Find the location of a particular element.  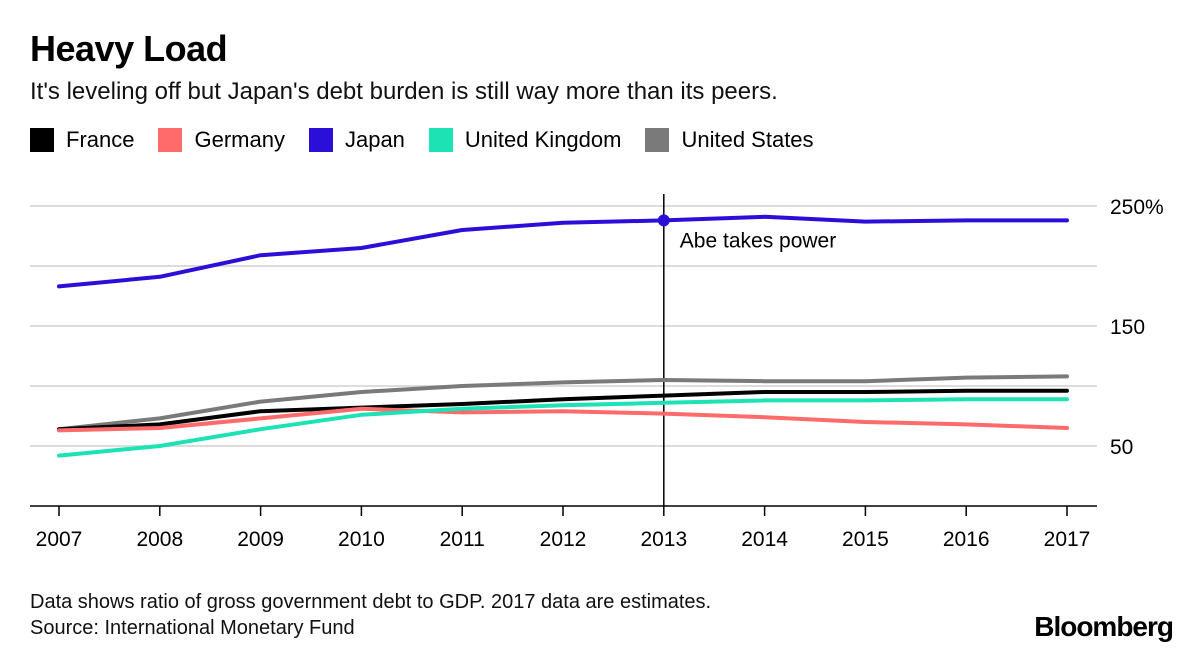

y-tick-label: 150 is located at coordinates (1127, 327).